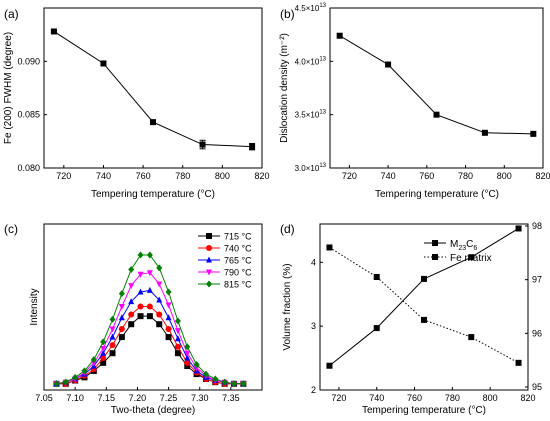  What do you see at coordinates (182, 176) in the screenshot?
I see `panel-a-x-tick-label: 780` at bounding box center [182, 176].